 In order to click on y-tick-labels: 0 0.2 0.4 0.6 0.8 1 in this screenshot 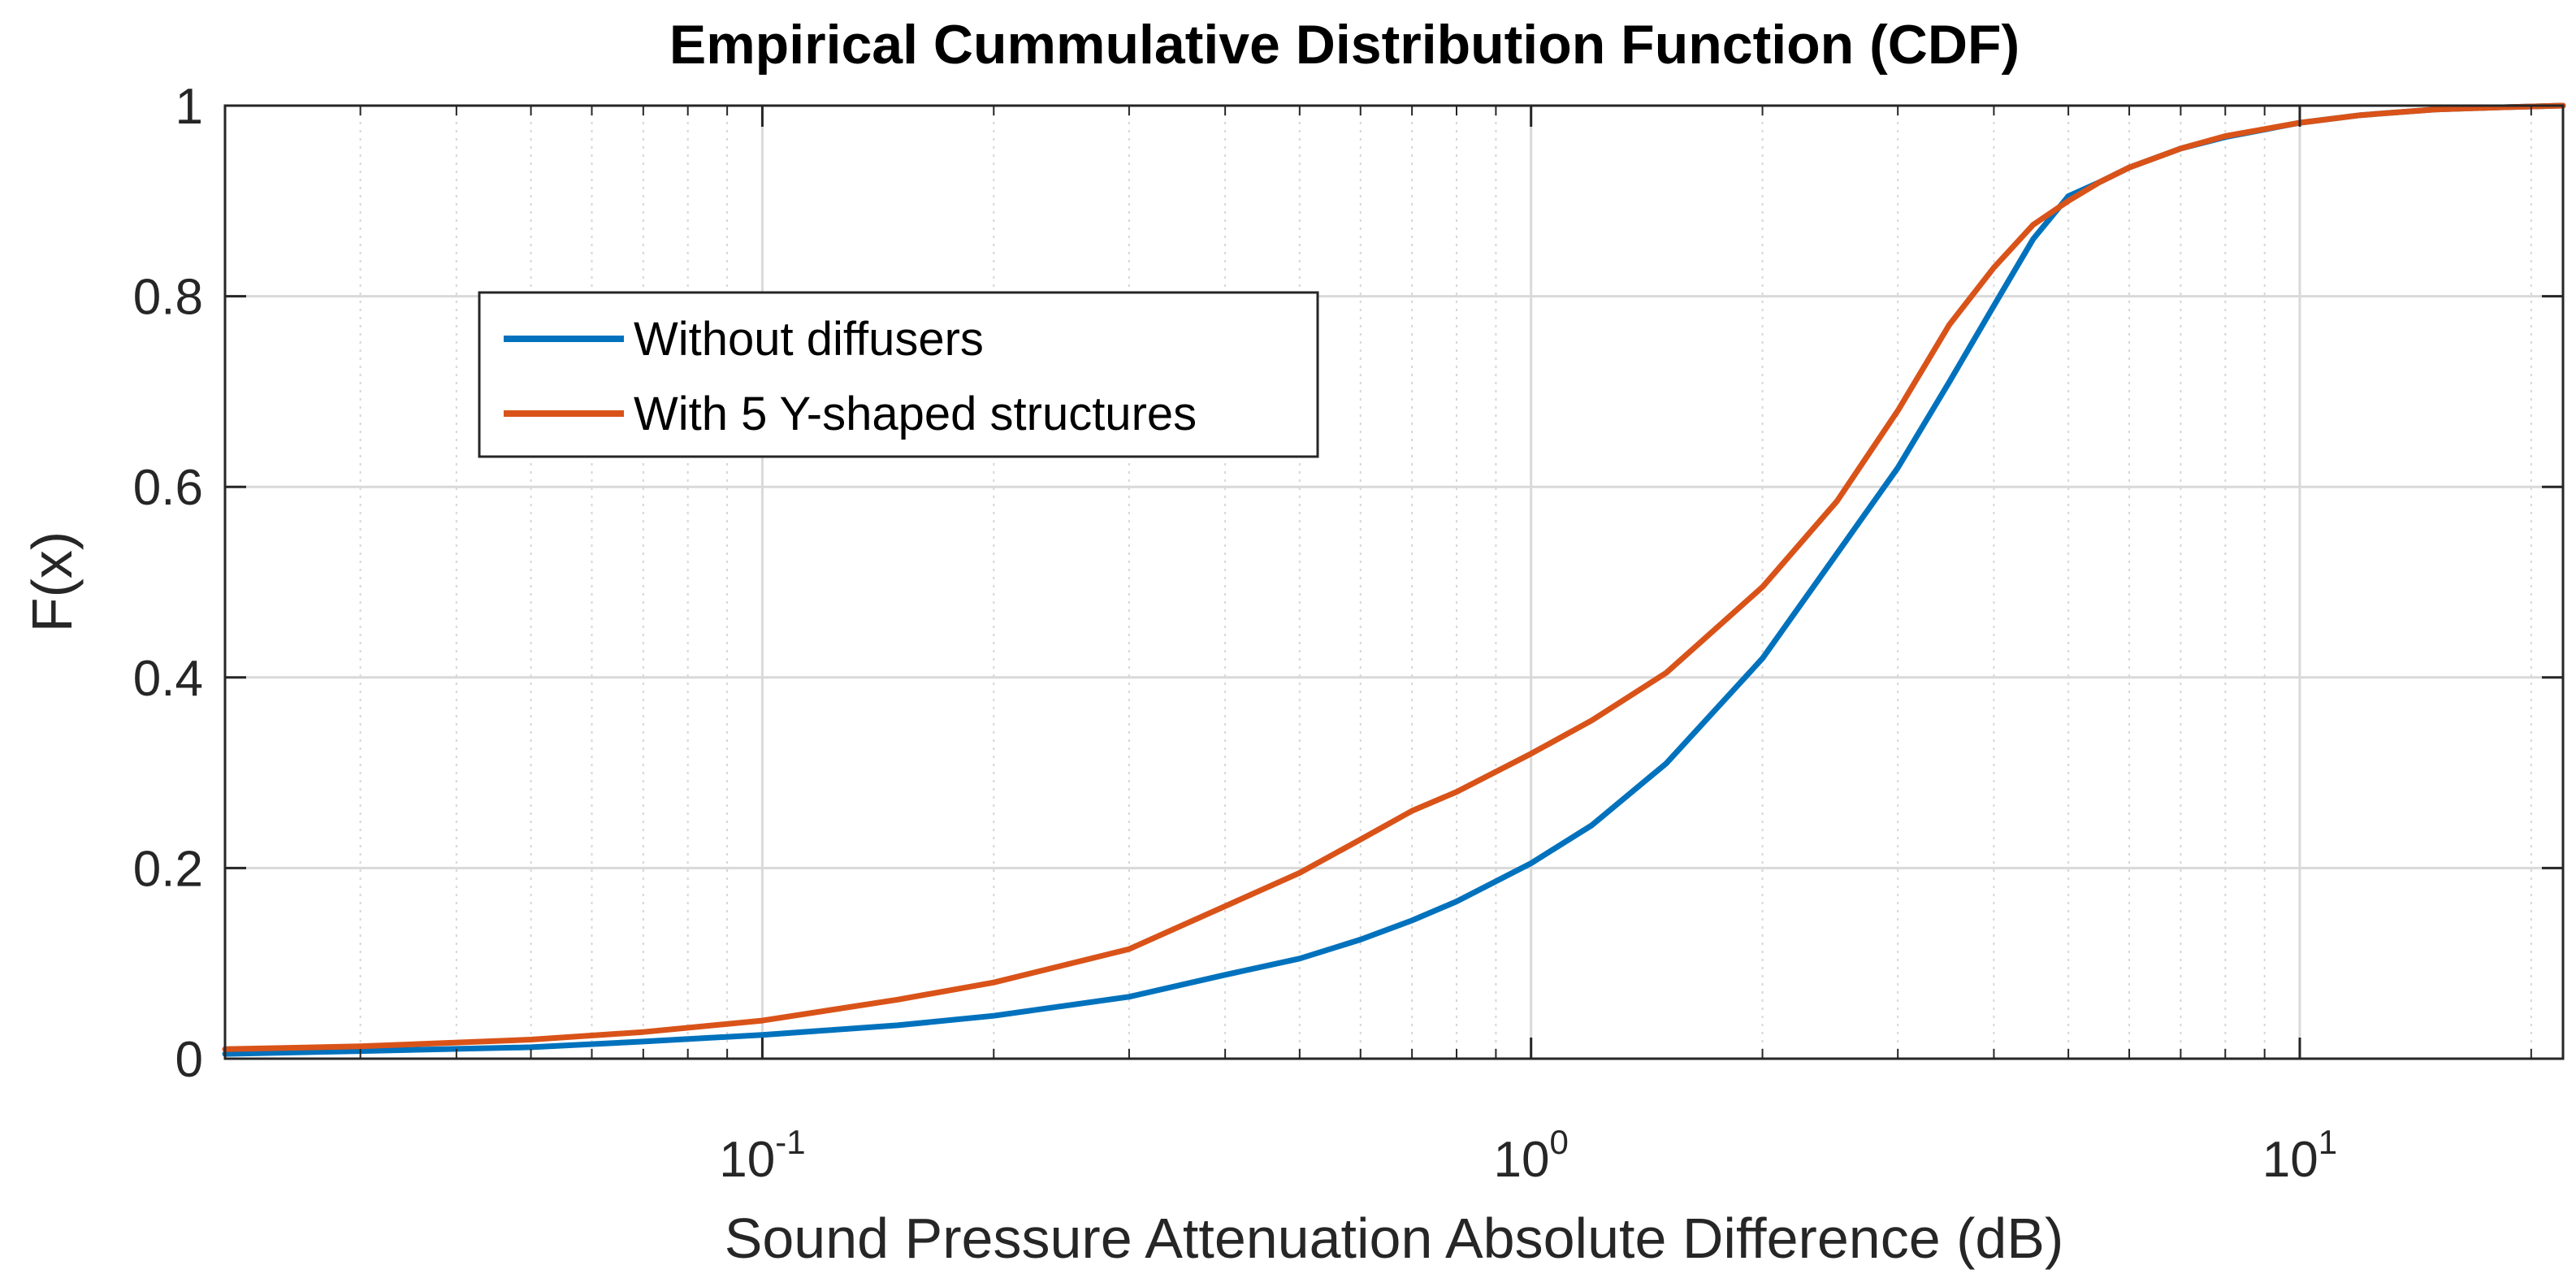, I will do `click(168, 583)`.